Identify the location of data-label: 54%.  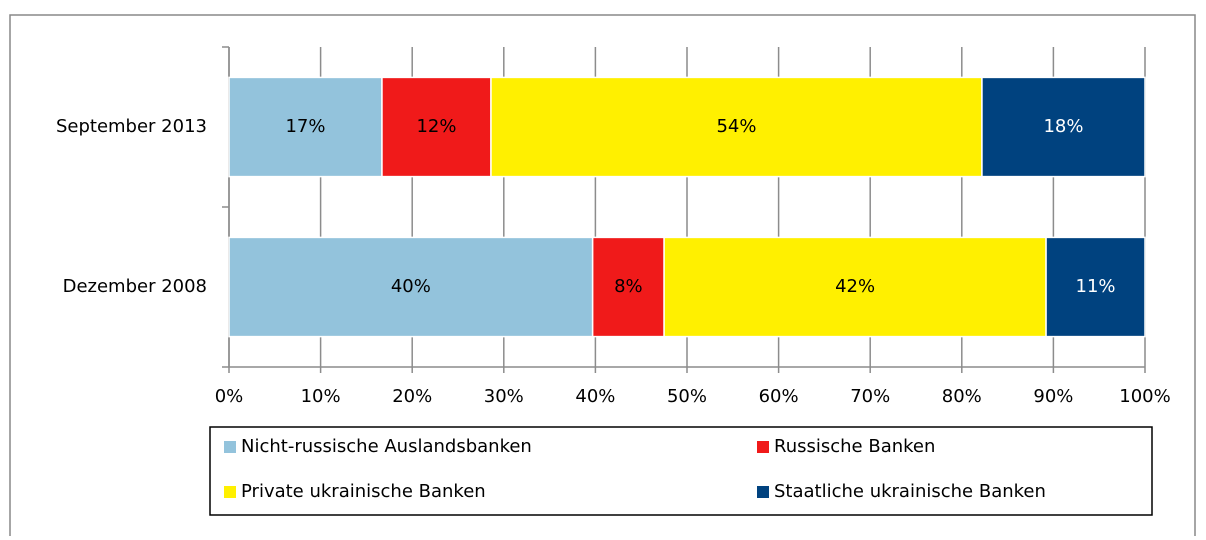
(736, 126).